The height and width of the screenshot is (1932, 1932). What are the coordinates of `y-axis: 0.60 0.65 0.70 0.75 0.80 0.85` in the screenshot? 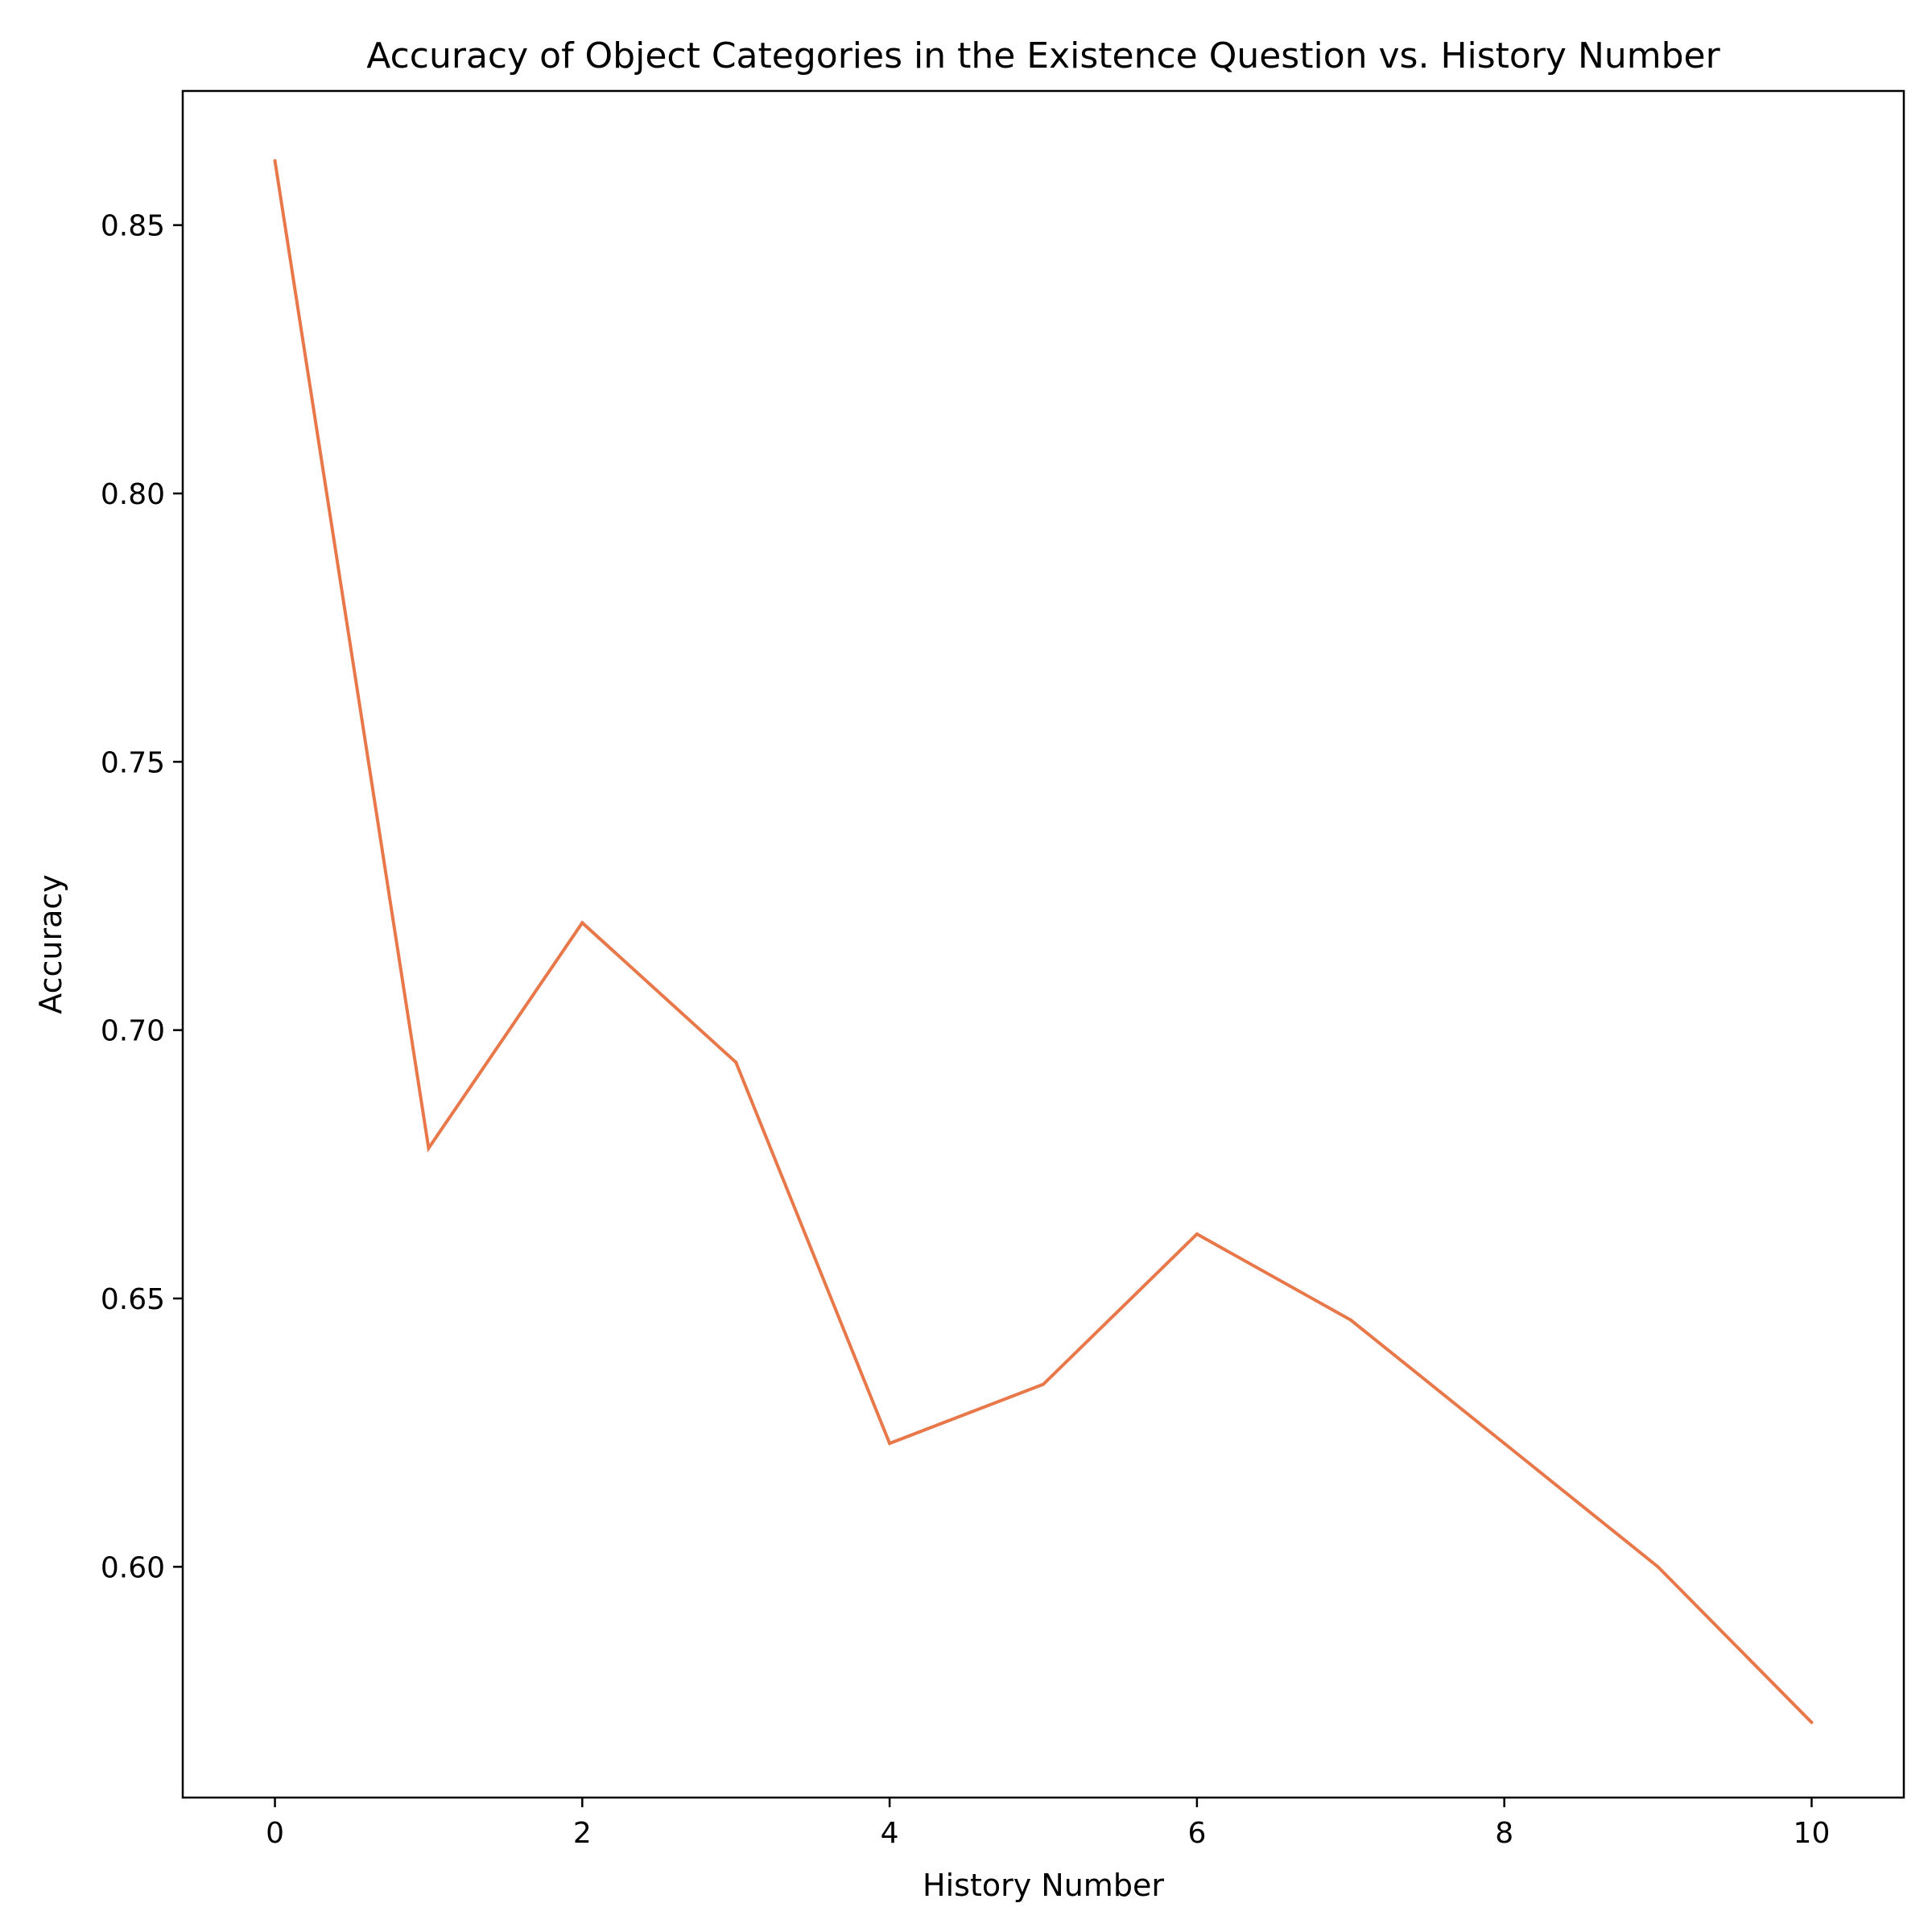 It's located at (142, 897).